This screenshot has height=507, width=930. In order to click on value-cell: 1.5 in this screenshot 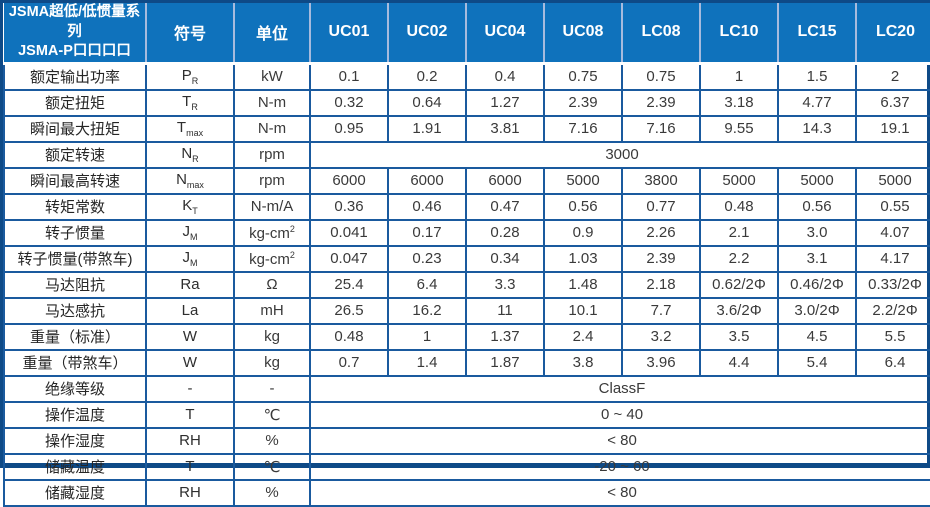, I will do `click(817, 76)`.